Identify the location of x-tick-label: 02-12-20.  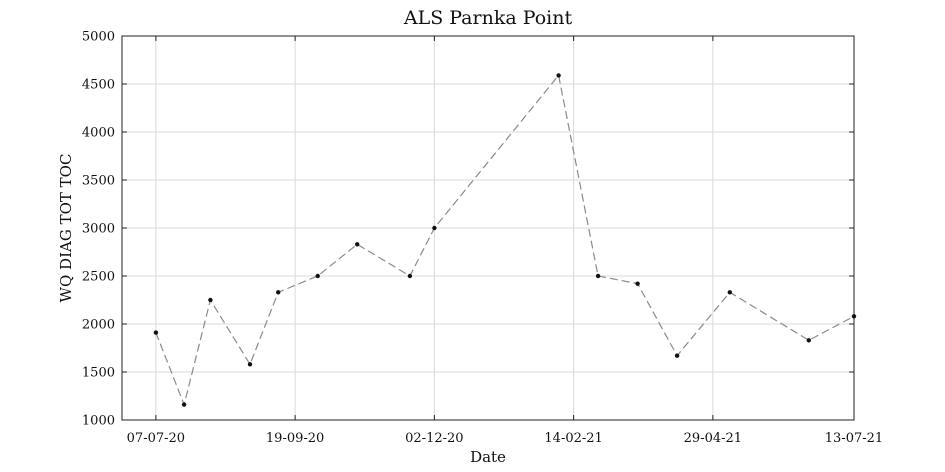
(434, 438).